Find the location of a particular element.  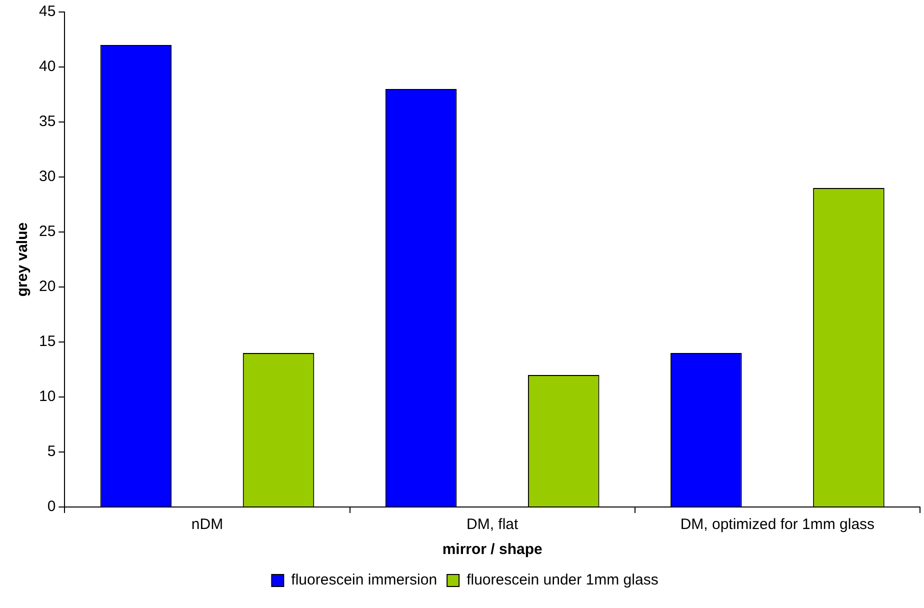

x-tick-label: nDM is located at coordinates (207, 525).